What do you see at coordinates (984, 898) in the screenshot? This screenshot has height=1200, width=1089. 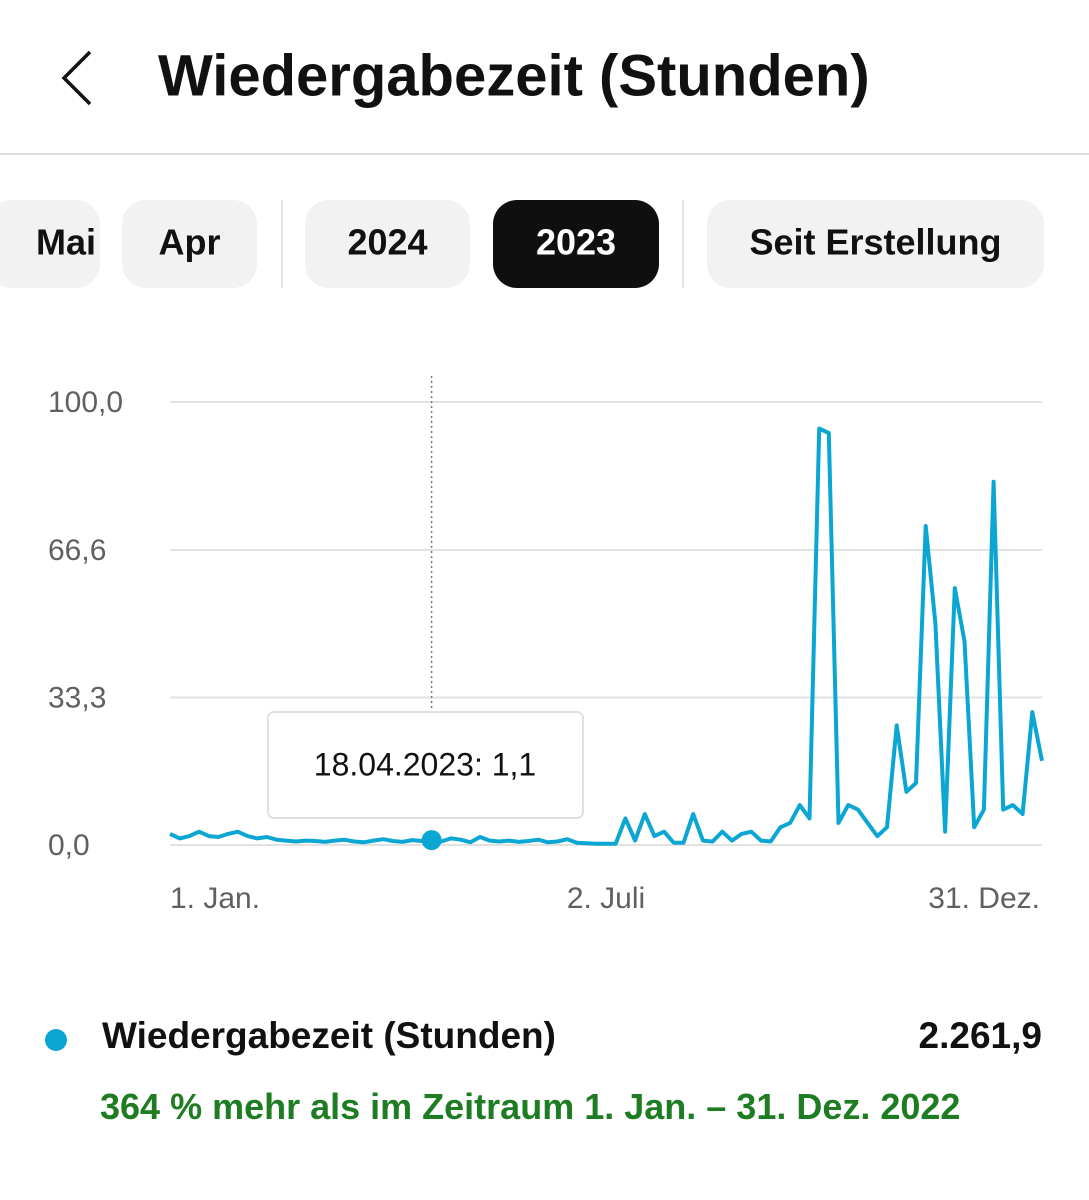 I see `x-tick-label: 31. Dez.` at bounding box center [984, 898].